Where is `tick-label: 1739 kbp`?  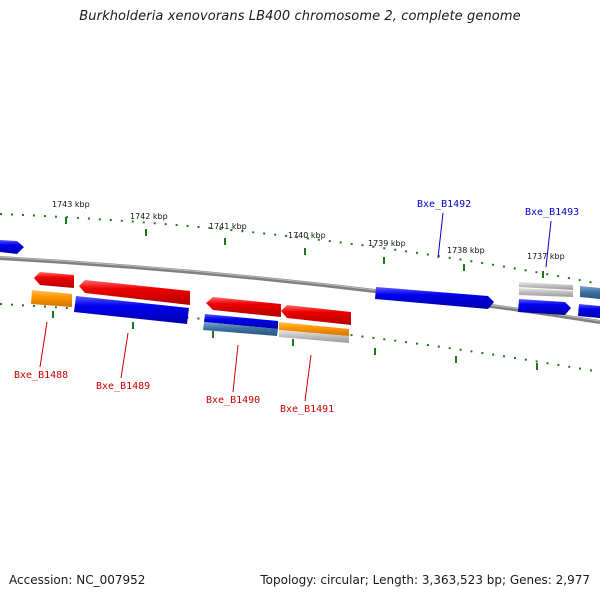
tick-label: 1739 kbp is located at coordinates (387, 243).